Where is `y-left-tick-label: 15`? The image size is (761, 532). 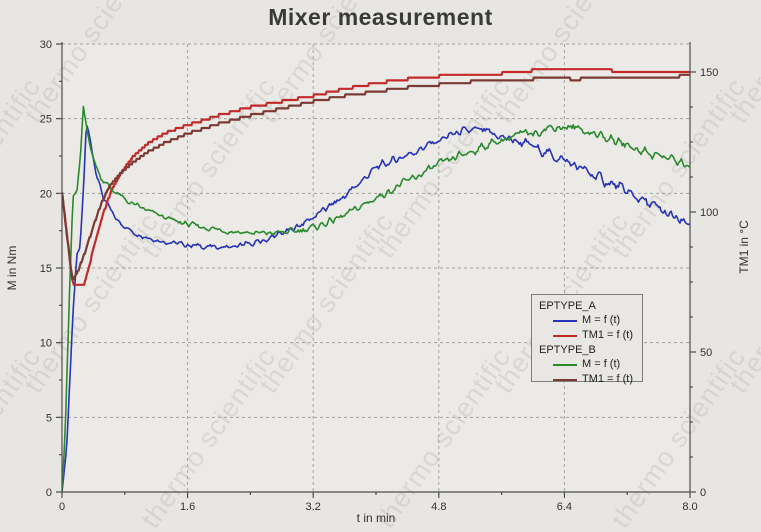
y-left-tick-label: 15 is located at coordinates (46, 269).